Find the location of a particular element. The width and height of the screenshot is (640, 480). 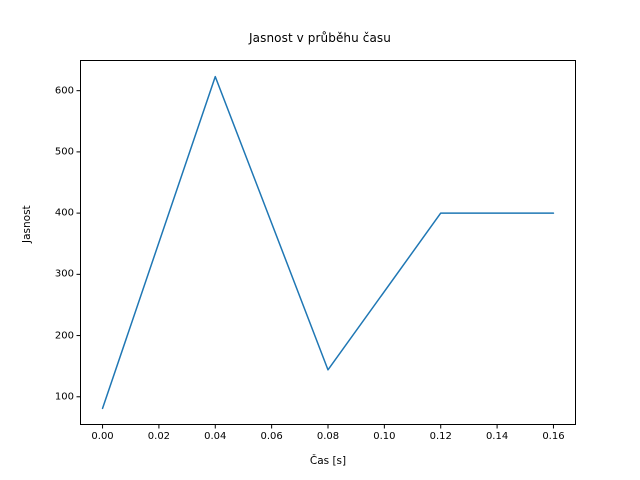

x-tick-label: 0.14 is located at coordinates (497, 436).